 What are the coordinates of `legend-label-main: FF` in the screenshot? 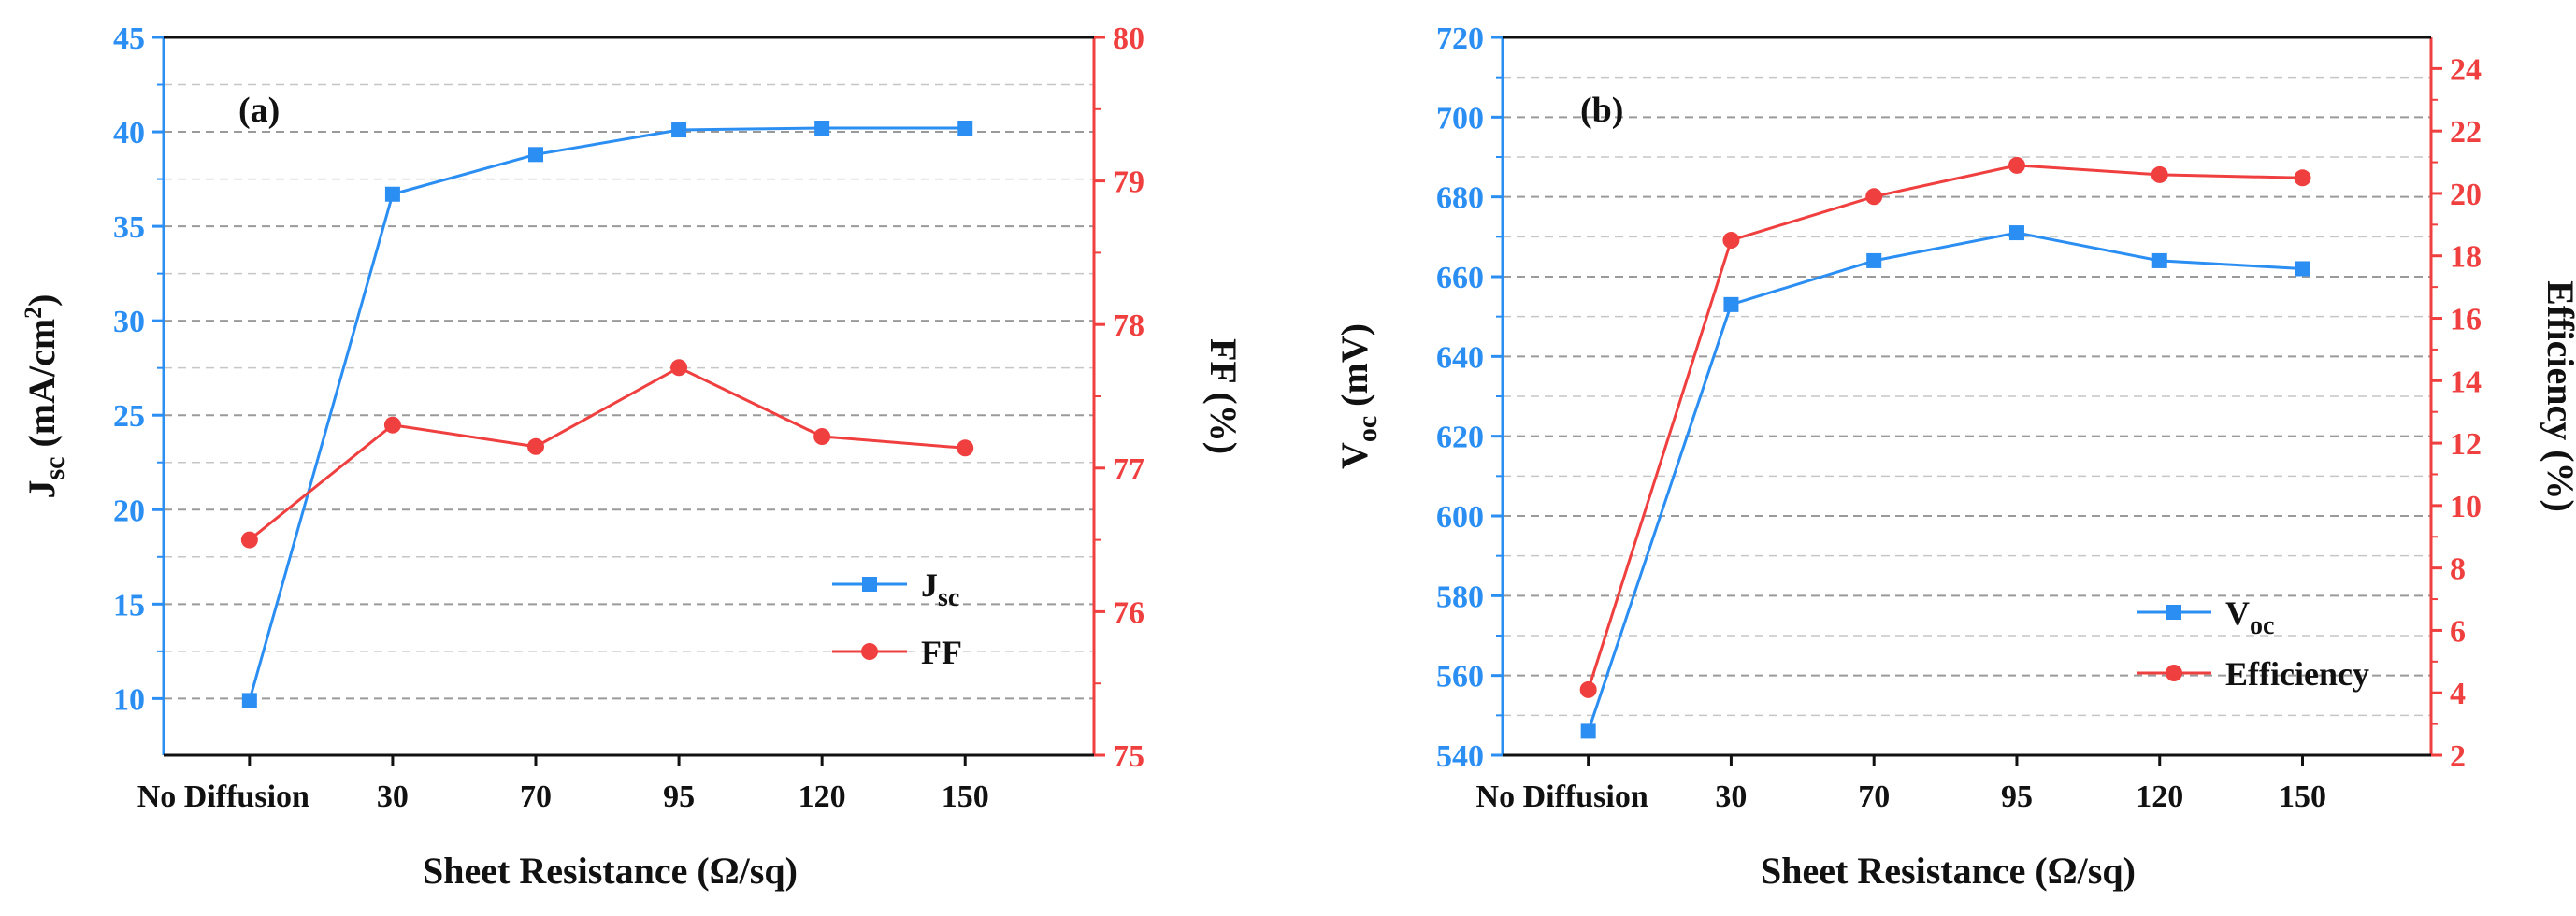 It's located at (942, 652).